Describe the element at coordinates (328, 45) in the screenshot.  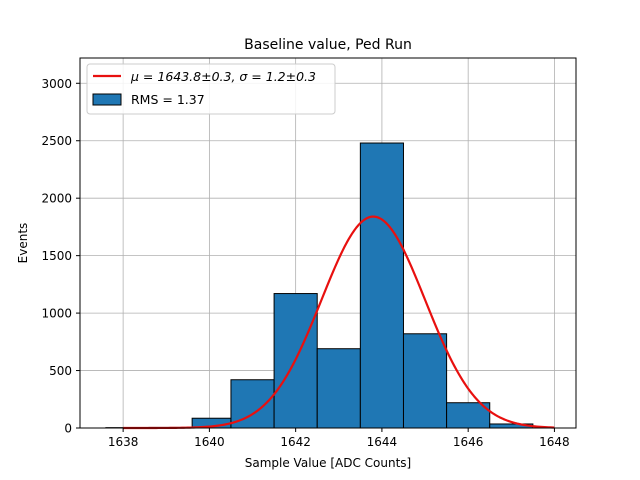
I see `chart-title: Baseline value, Ped Run` at that location.